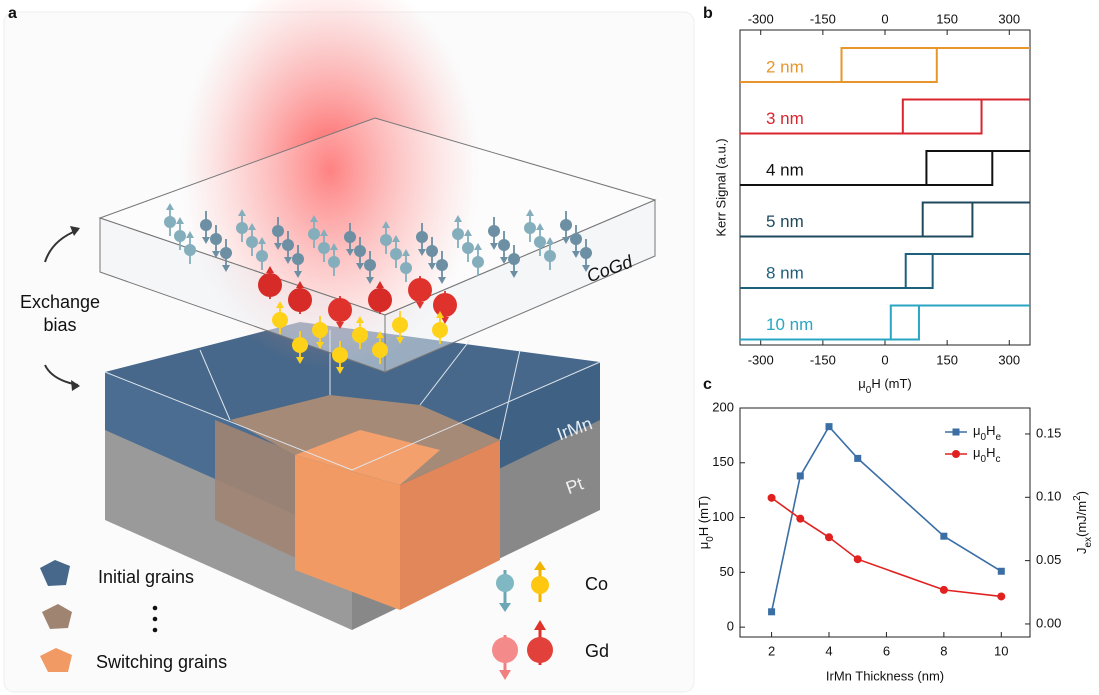 This screenshot has height=695, width=1099. Describe the element at coordinates (1088, 542) in the screenshot. I see `y2-axis-label-part: ex` at that location.